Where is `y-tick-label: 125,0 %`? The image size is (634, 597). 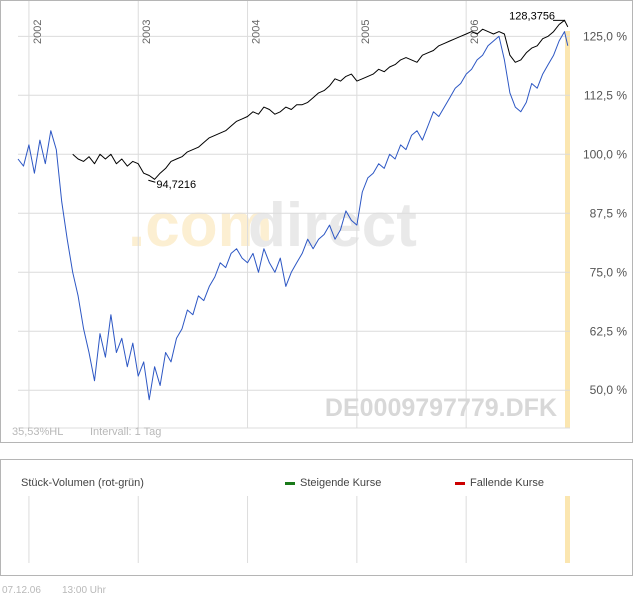
y-tick-label: 125,0 % is located at coordinates (605, 36).